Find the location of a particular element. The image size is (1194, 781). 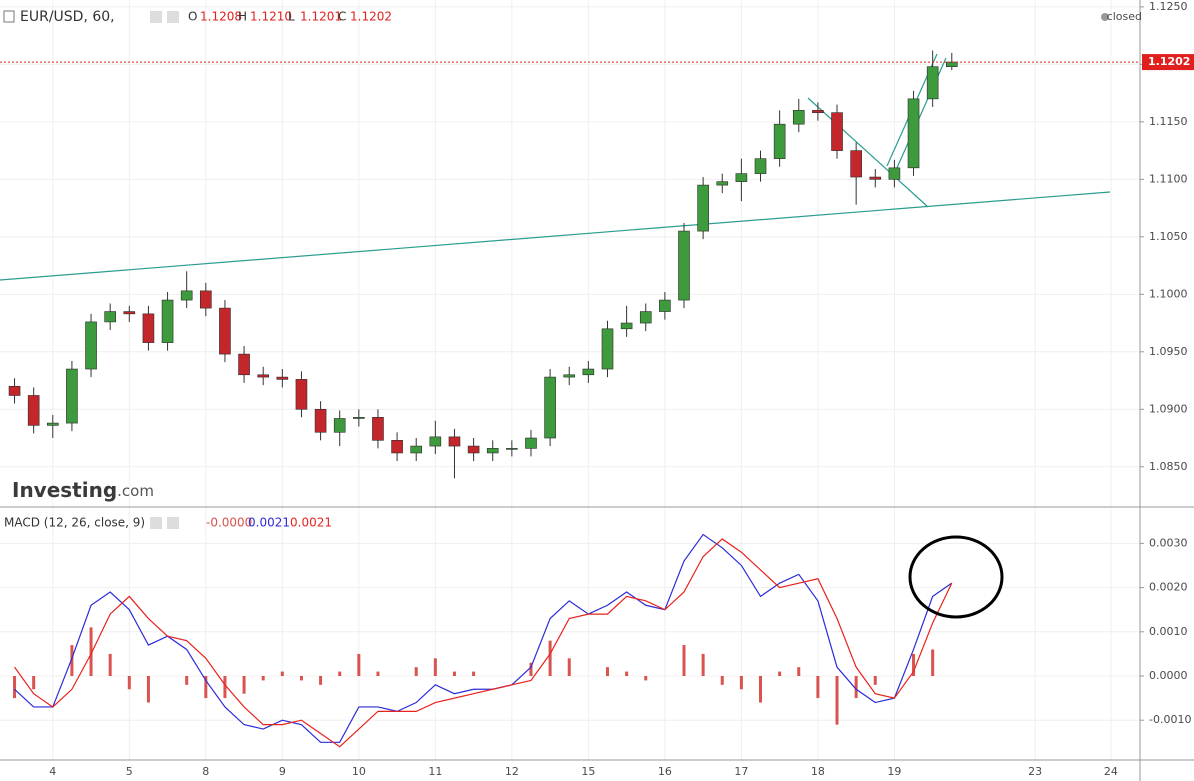

y-tick-label: 1.1150 is located at coordinates (1168, 121).